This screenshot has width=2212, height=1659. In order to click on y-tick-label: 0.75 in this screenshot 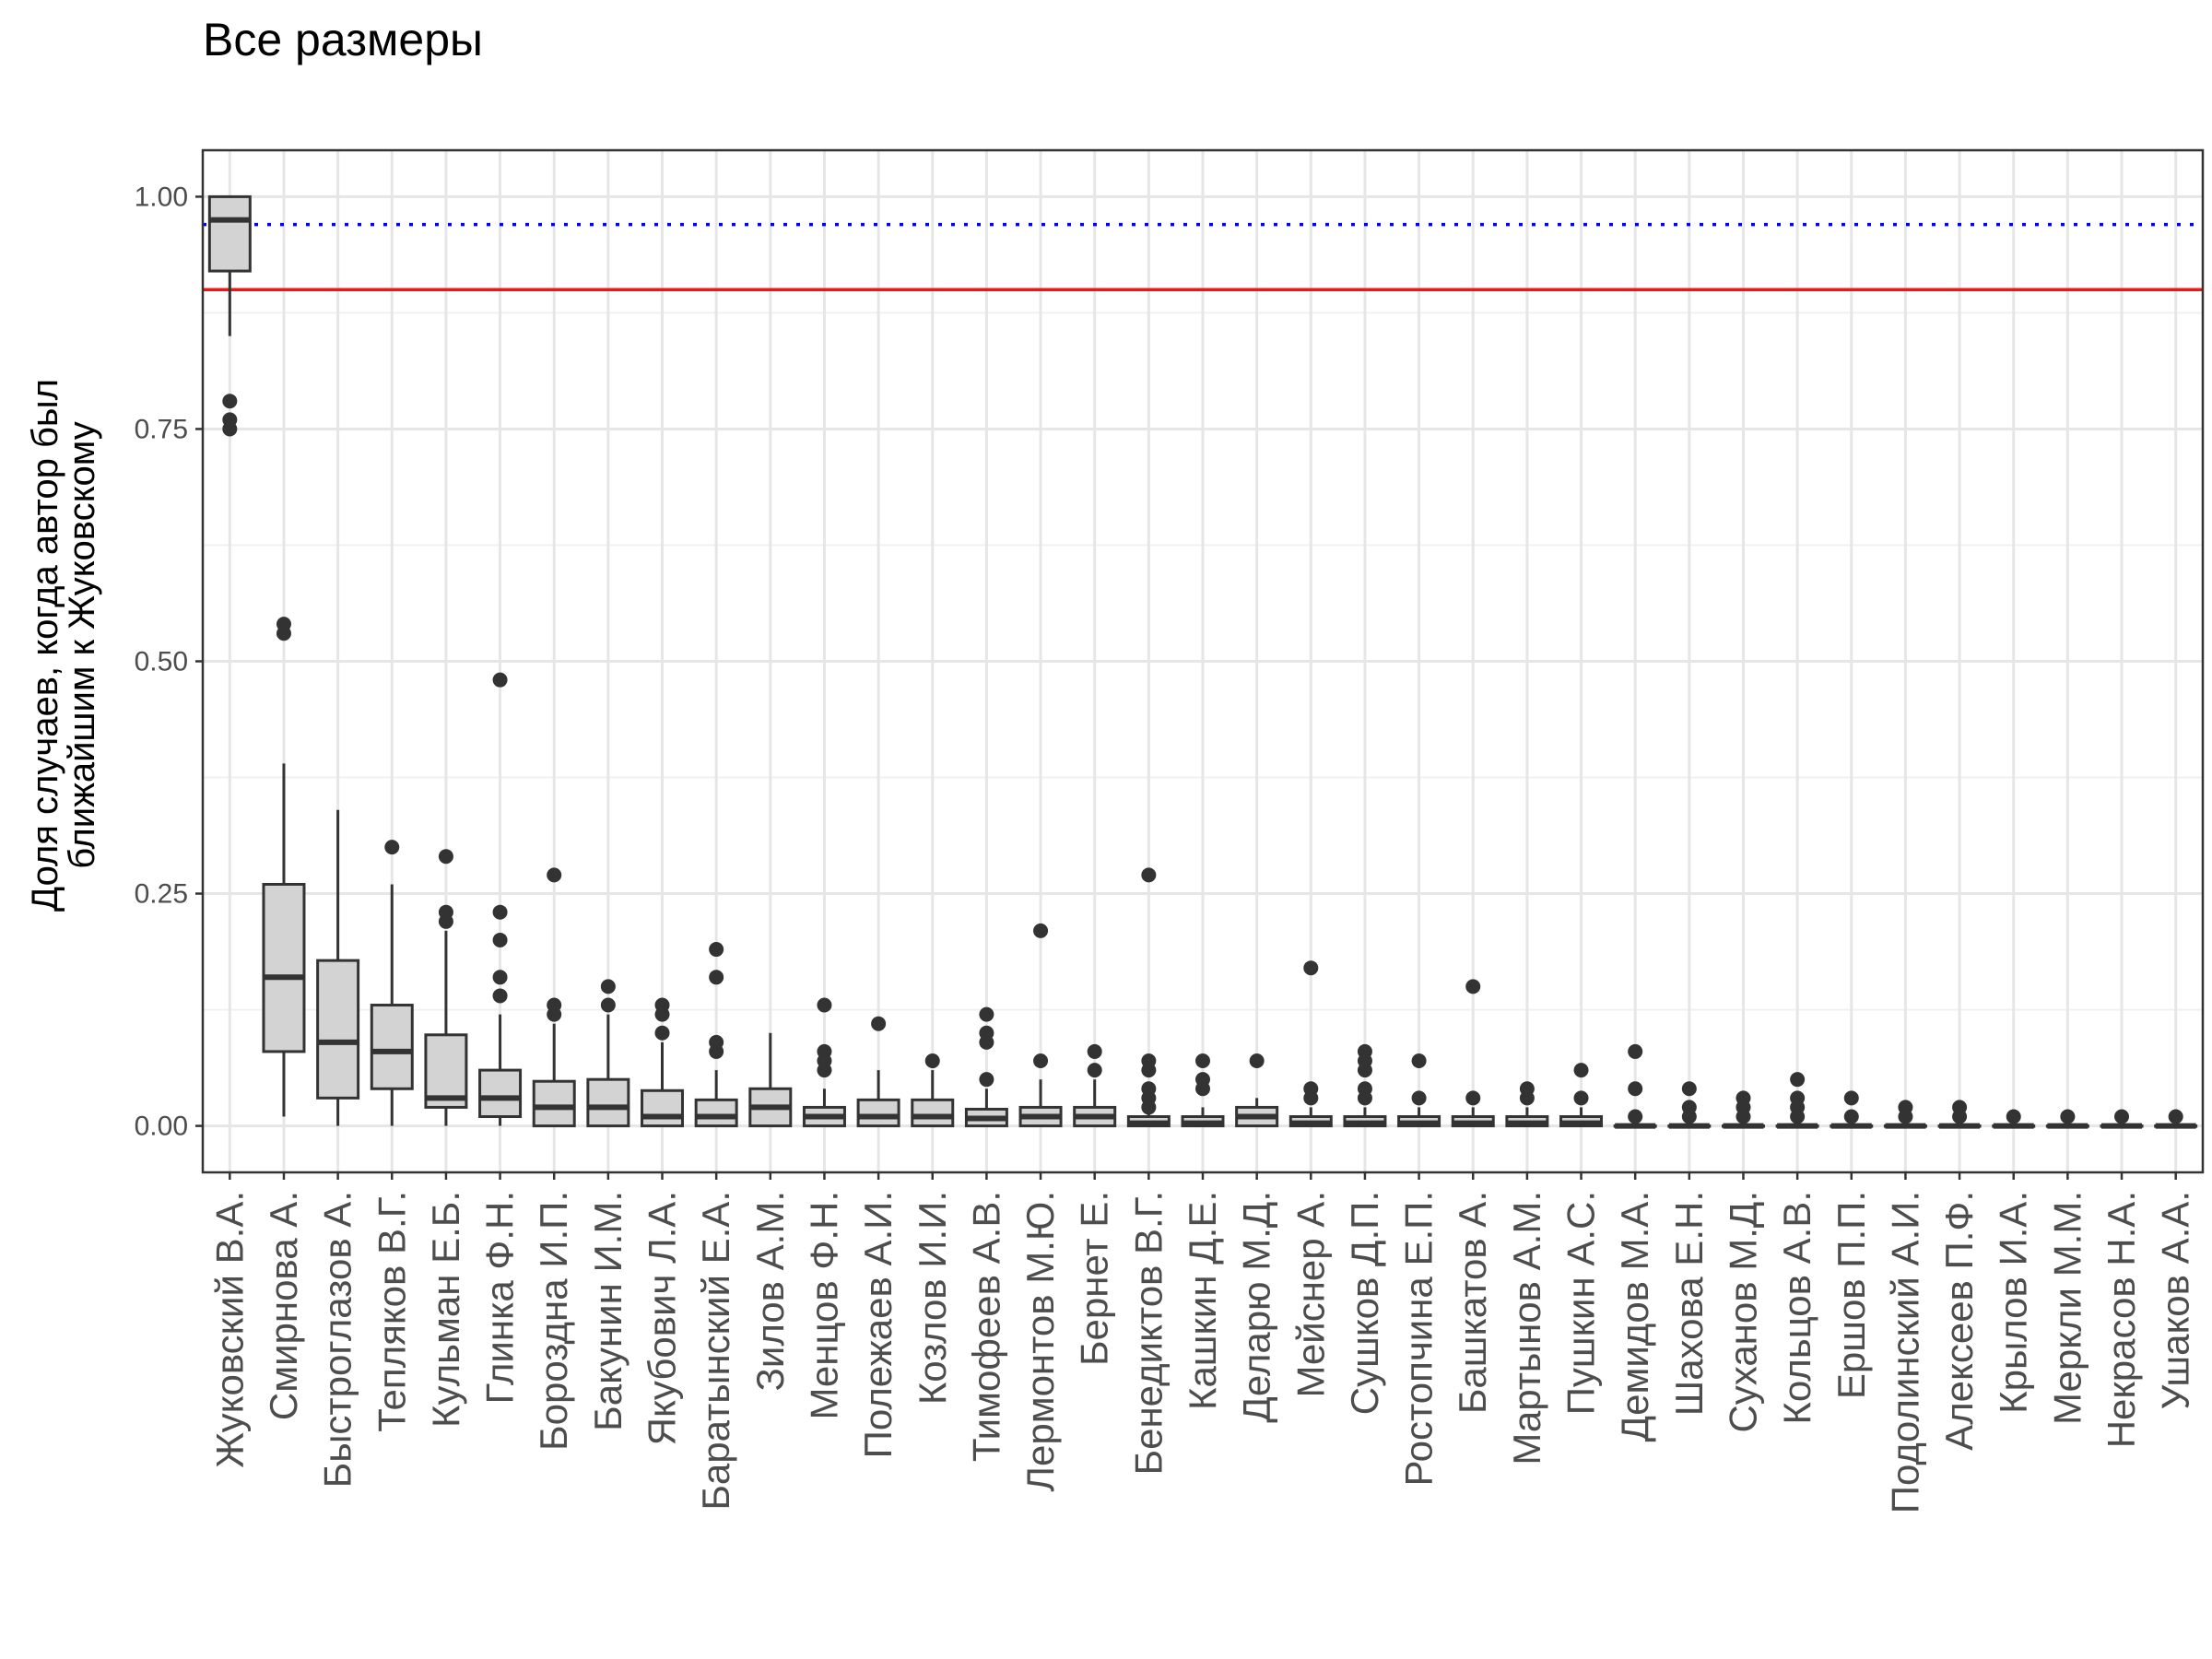, I will do `click(161, 429)`.